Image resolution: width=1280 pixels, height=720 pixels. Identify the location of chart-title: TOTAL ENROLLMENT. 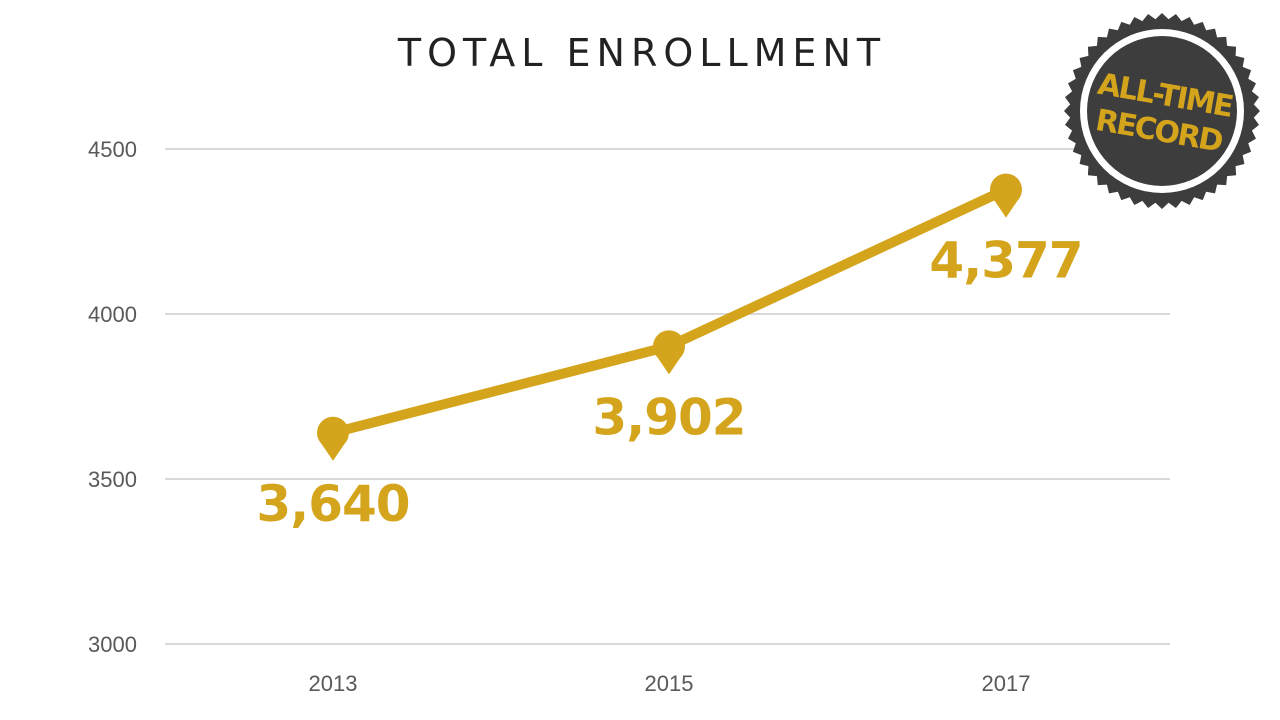
(641, 53).